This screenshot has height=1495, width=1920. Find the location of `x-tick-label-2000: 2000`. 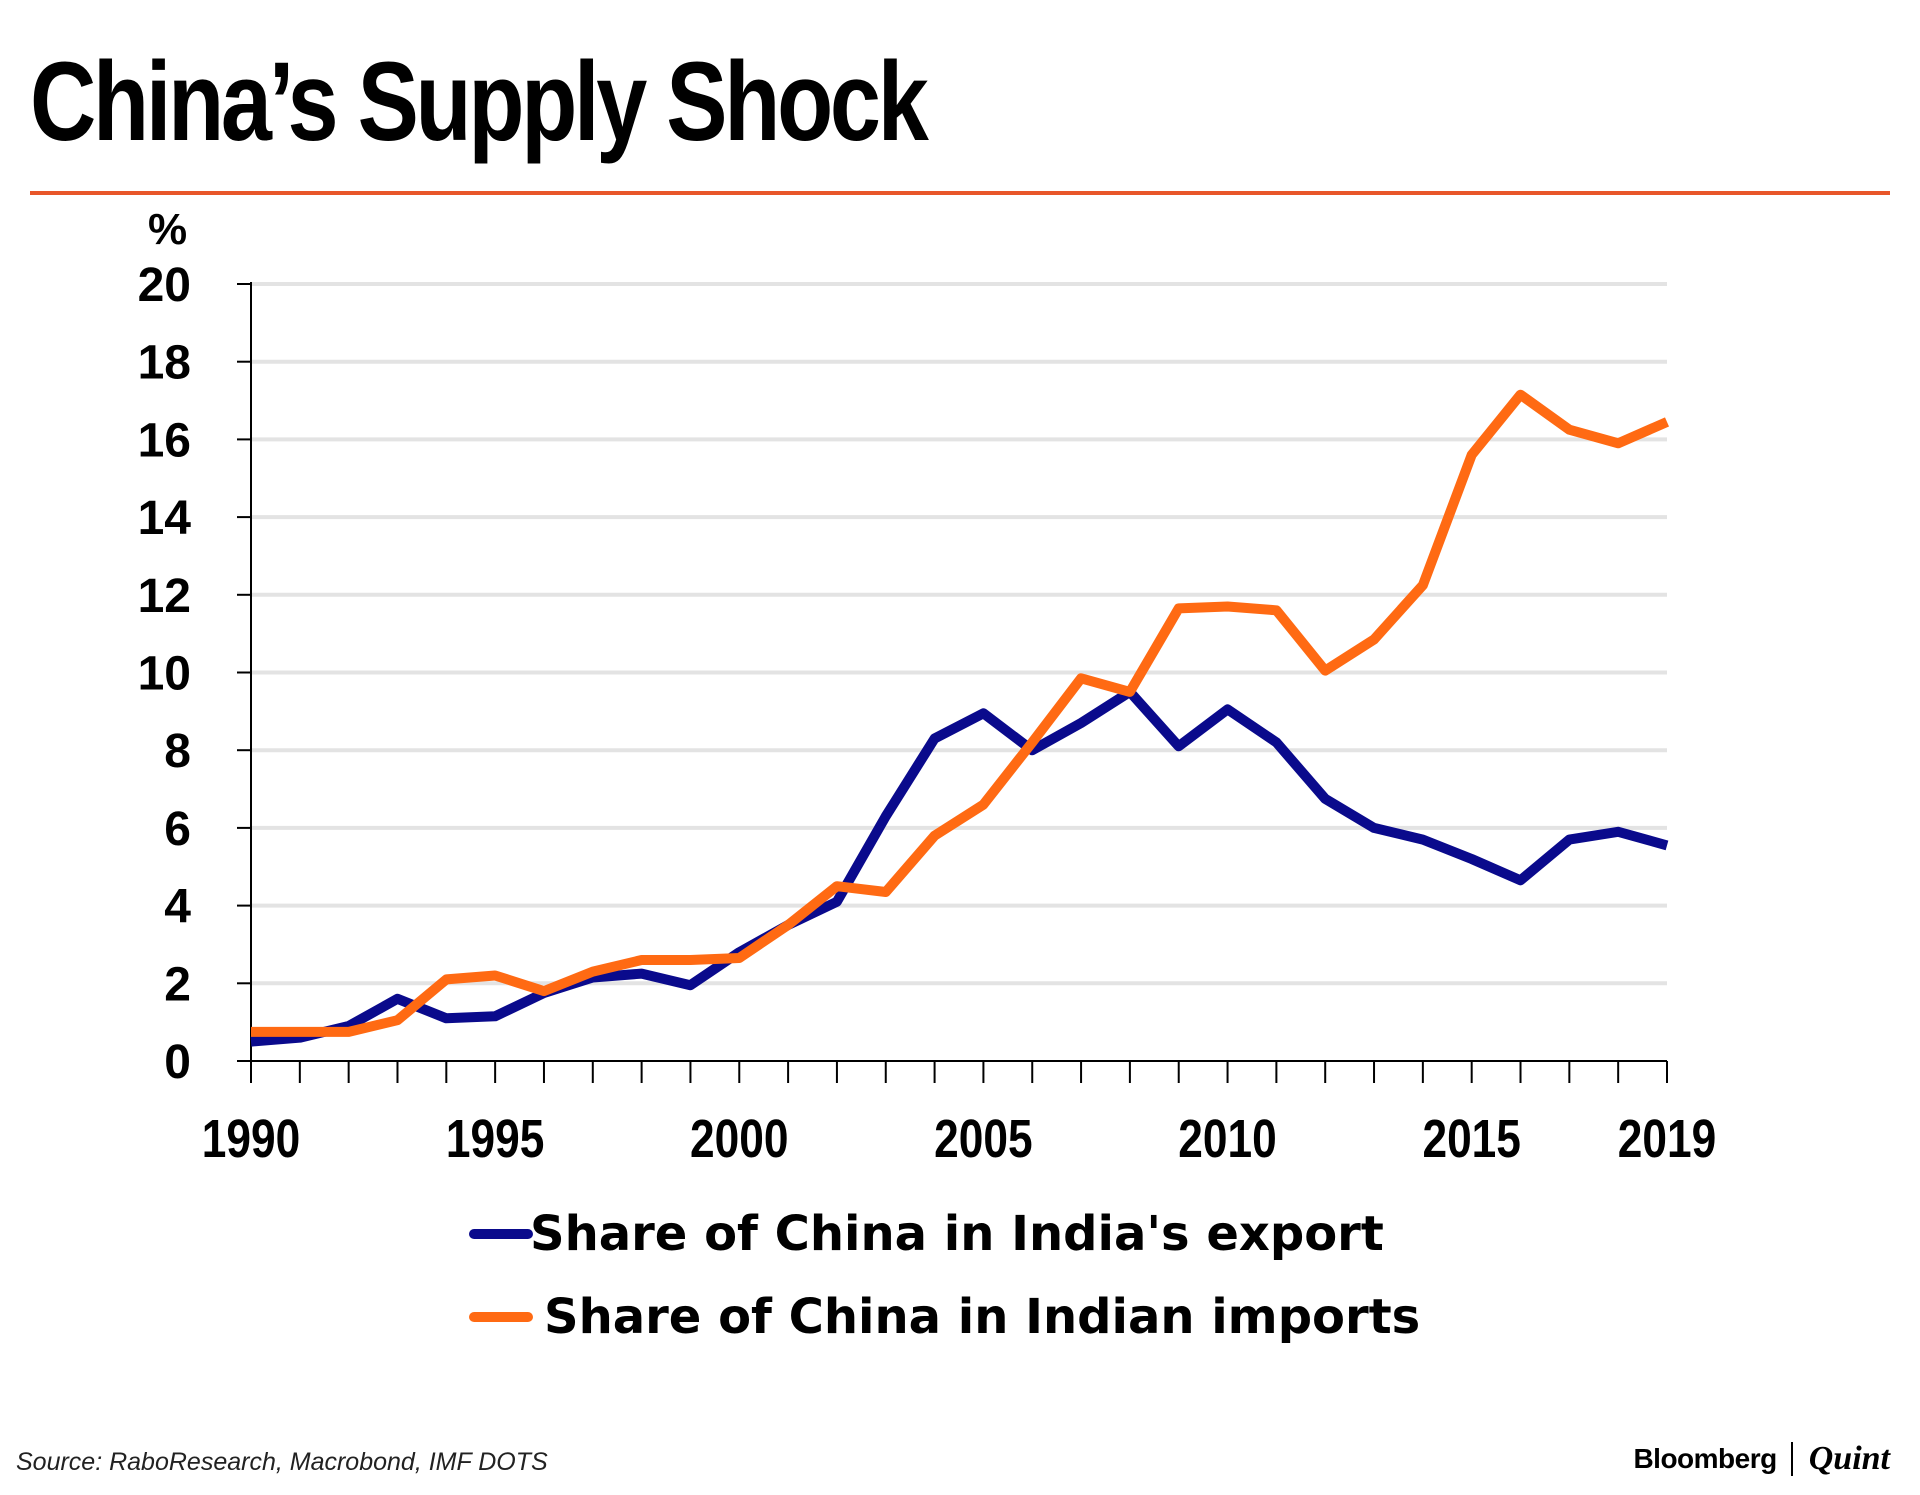

x-tick-label-2000: 2000 is located at coordinates (739, 1139).